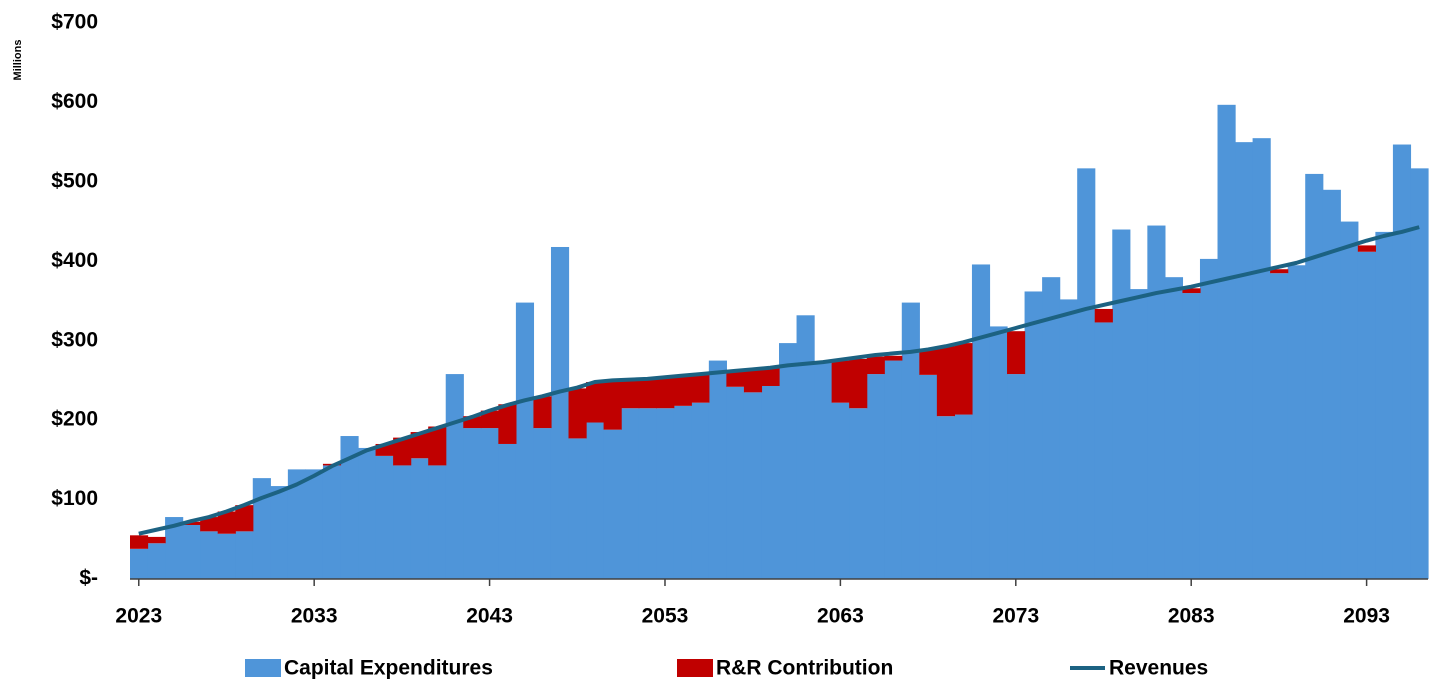 This screenshot has height=686, width=1433. Describe the element at coordinates (74, 498) in the screenshot. I see `y-tick-label: $100` at that location.